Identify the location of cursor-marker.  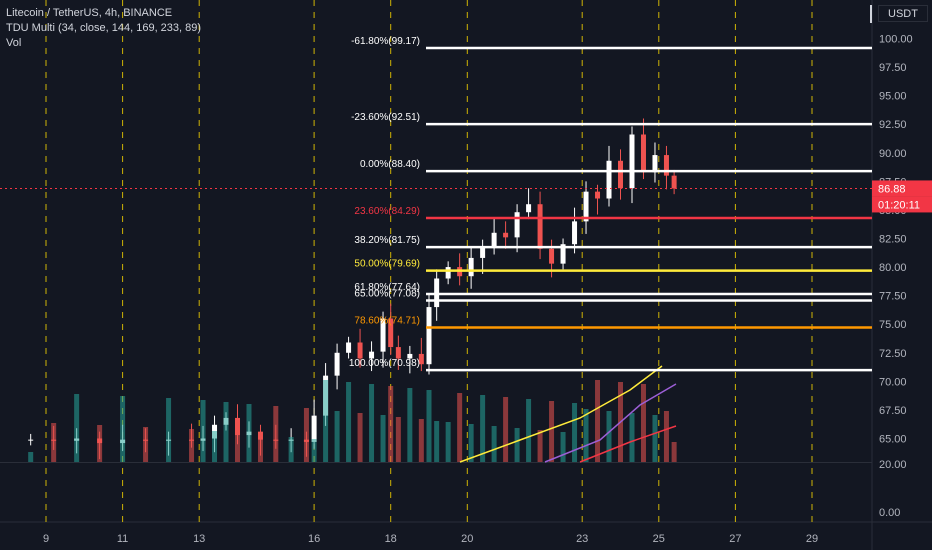
(871, 14).